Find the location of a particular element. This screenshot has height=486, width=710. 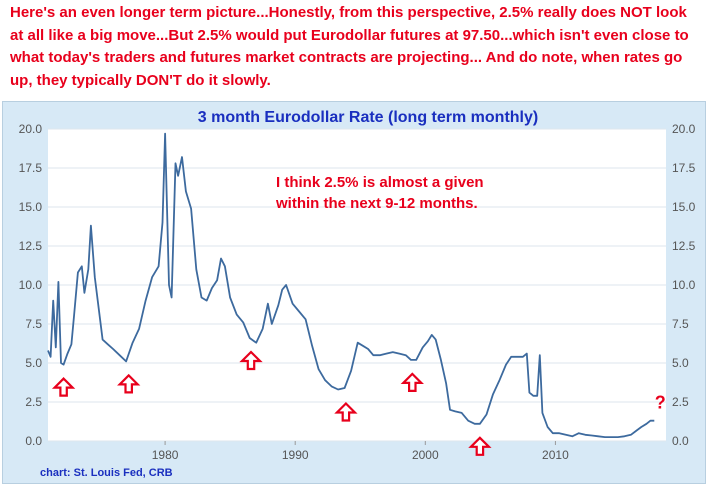

arrow-markers is located at coordinates (271, 403).